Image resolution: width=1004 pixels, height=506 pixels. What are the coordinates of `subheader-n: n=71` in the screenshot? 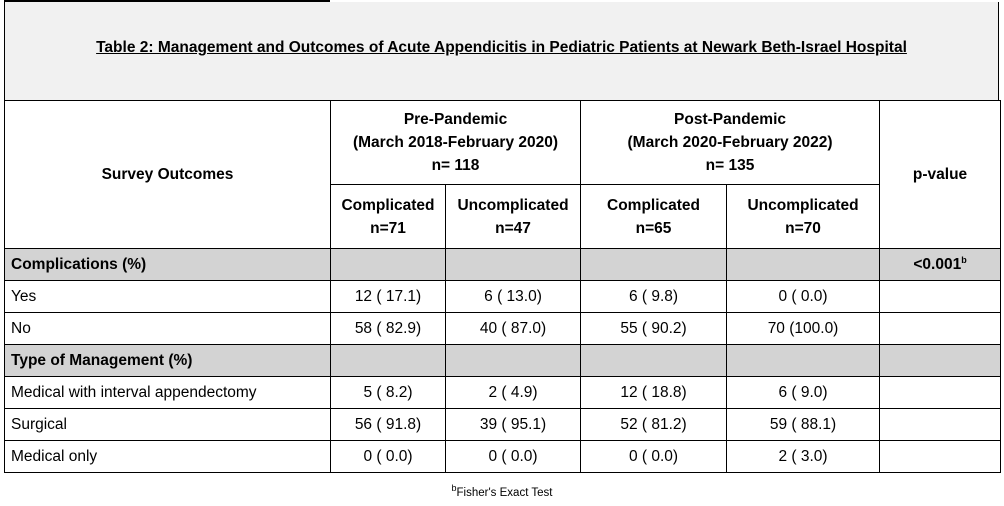 It's located at (388, 228).